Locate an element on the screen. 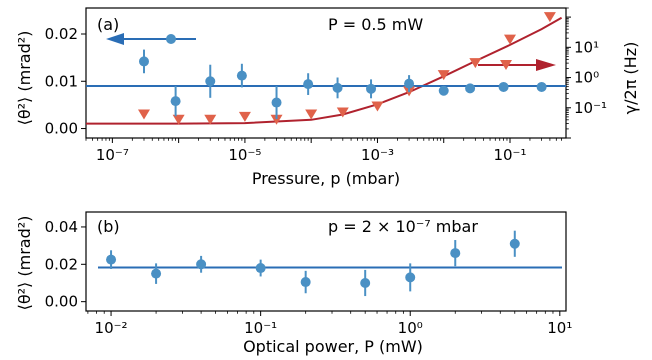 The width and height of the screenshot is (652, 360). x-tick-label: 10⁰ is located at coordinates (410, 328).